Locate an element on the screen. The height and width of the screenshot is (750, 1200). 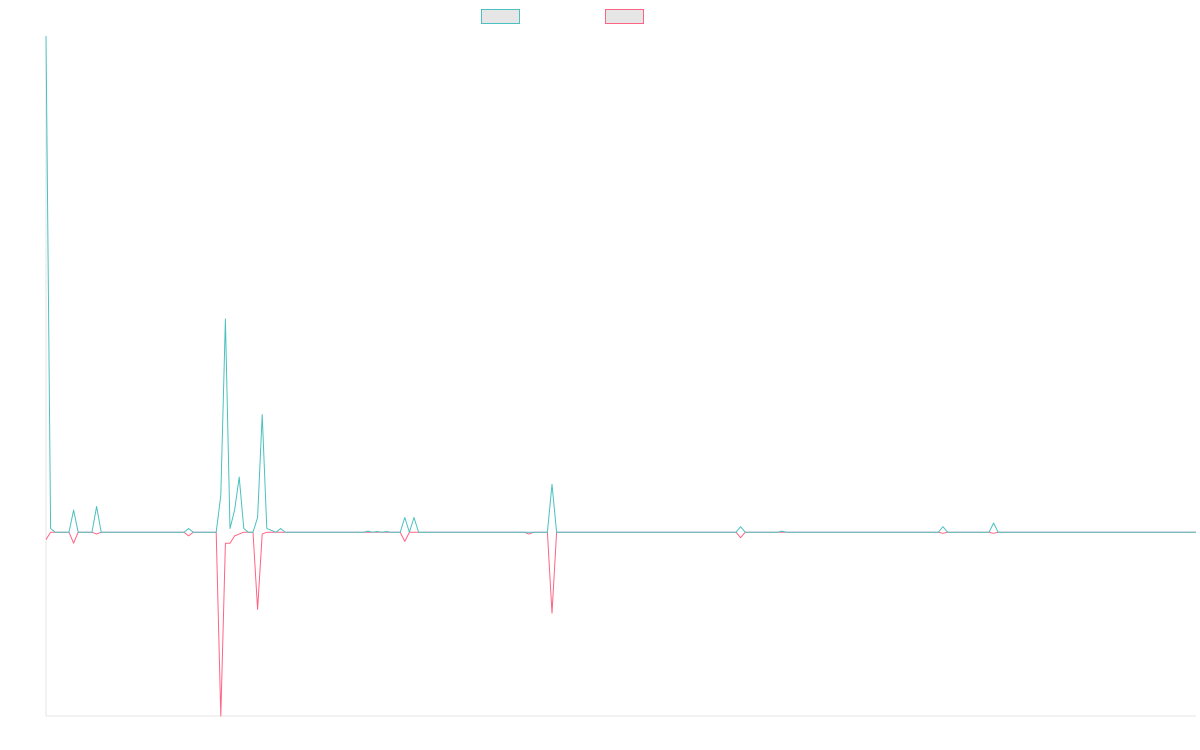
legend-swatch-series-a is located at coordinates (500, 16).